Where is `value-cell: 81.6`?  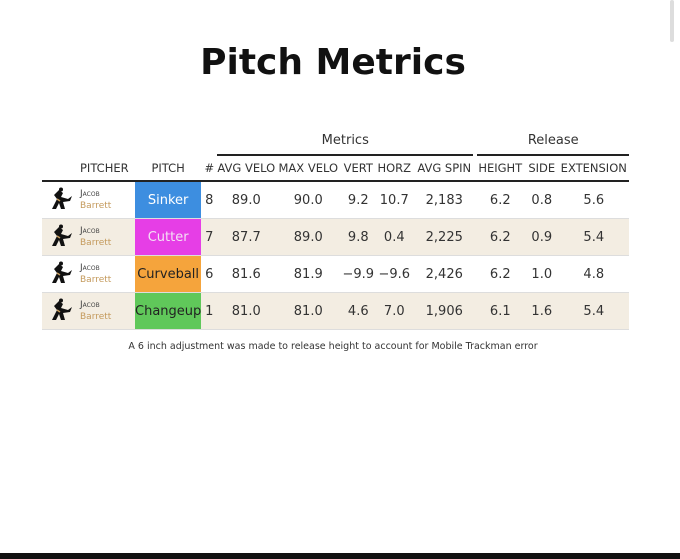
value-cell: 81.6 is located at coordinates (246, 274).